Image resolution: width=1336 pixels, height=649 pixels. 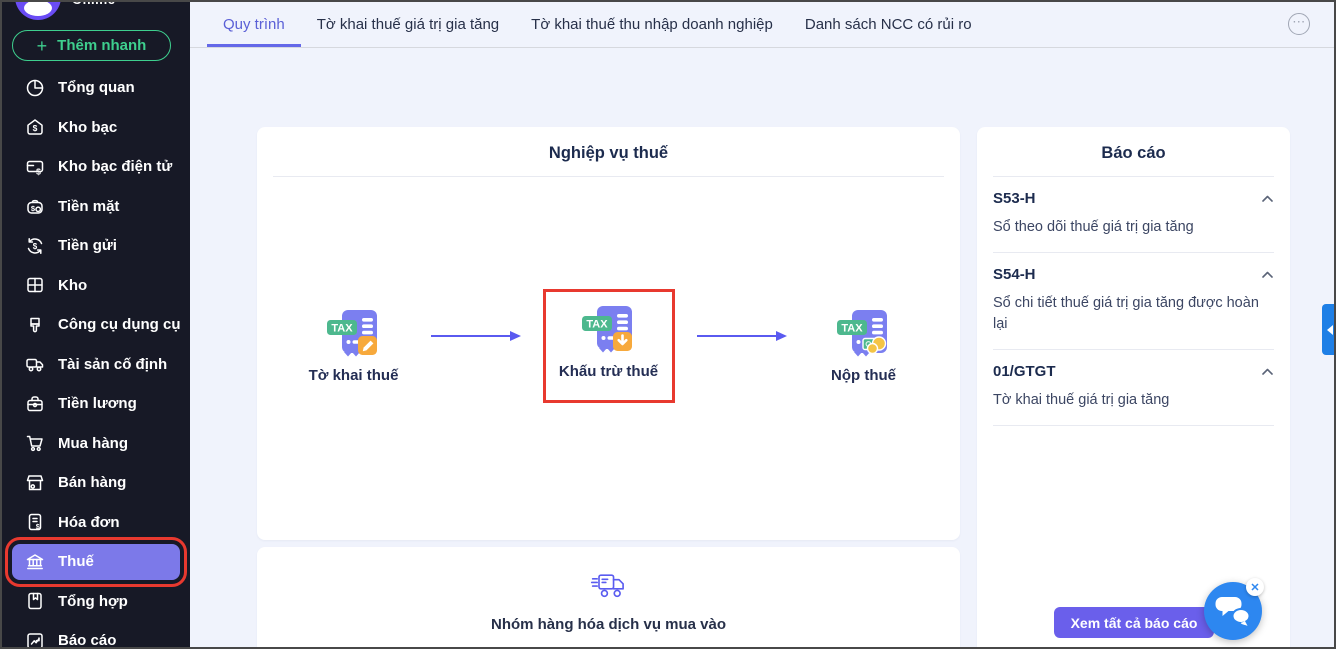 I want to click on report-panel-title: Báo cáo, so click(x=1133, y=152).